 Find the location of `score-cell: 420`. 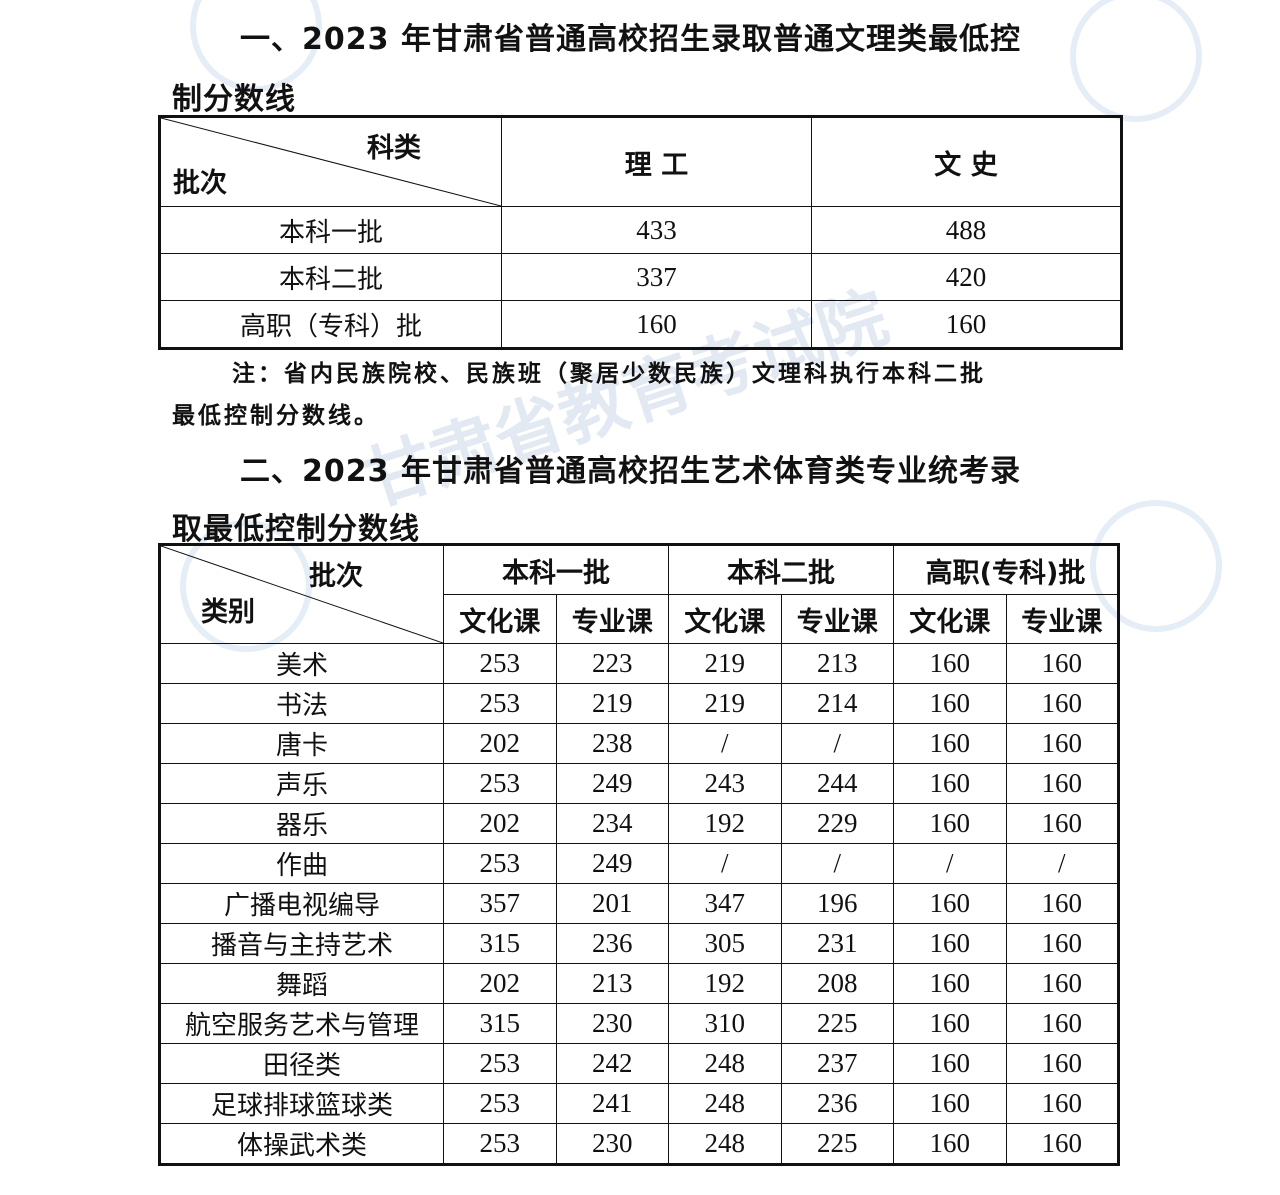

score-cell: 420 is located at coordinates (966, 277).